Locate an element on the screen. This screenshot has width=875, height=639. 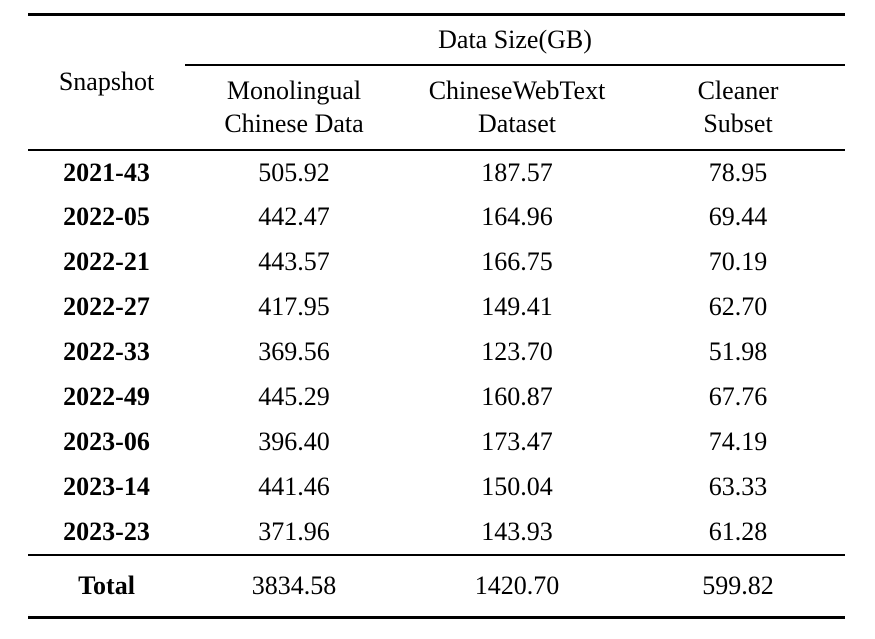
chinesewebtext-value-cell: 166.75 is located at coordinates (517, 261).